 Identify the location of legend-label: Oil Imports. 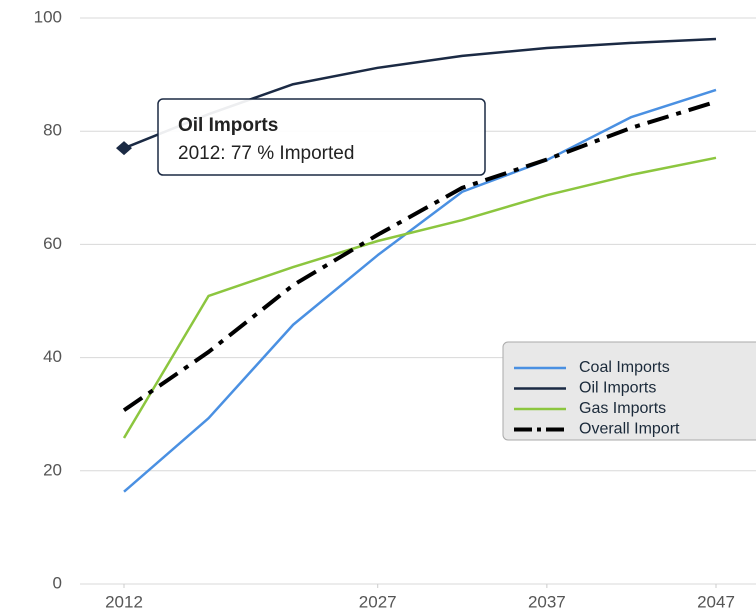
(617, 388).